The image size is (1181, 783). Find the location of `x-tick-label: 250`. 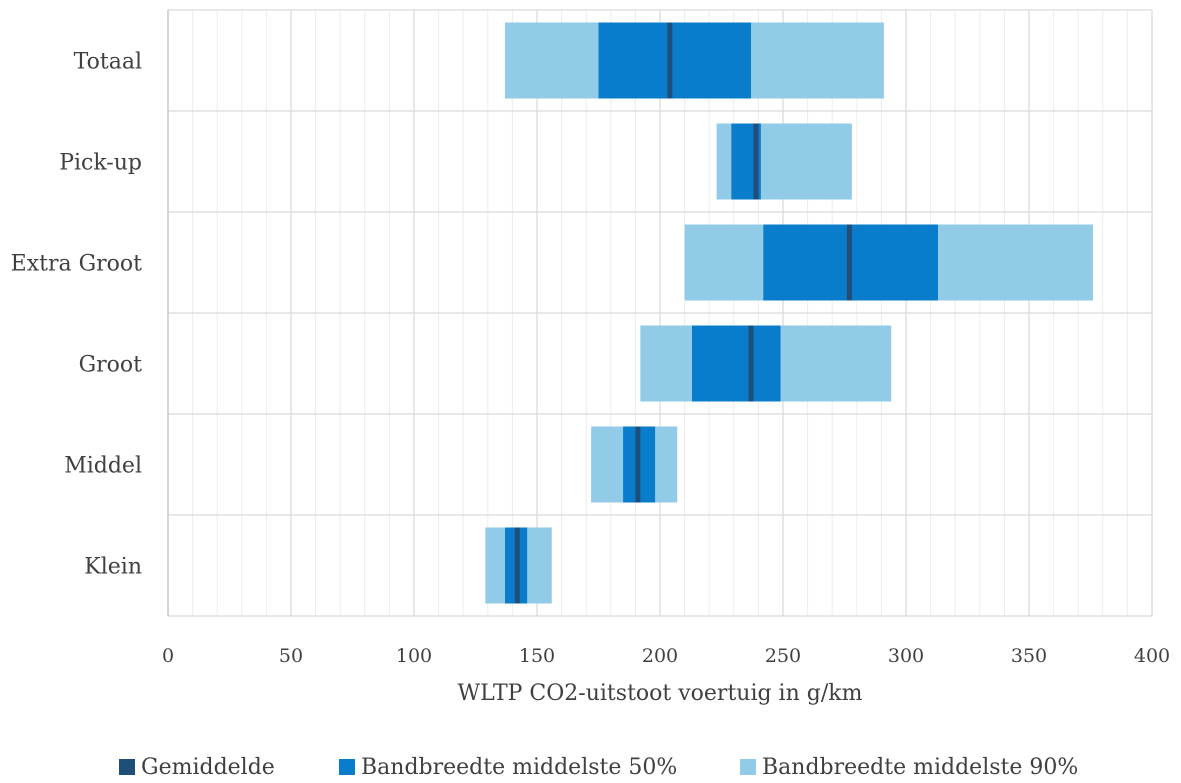

x-tick-label: 250 is located at coordinates (783, 656).